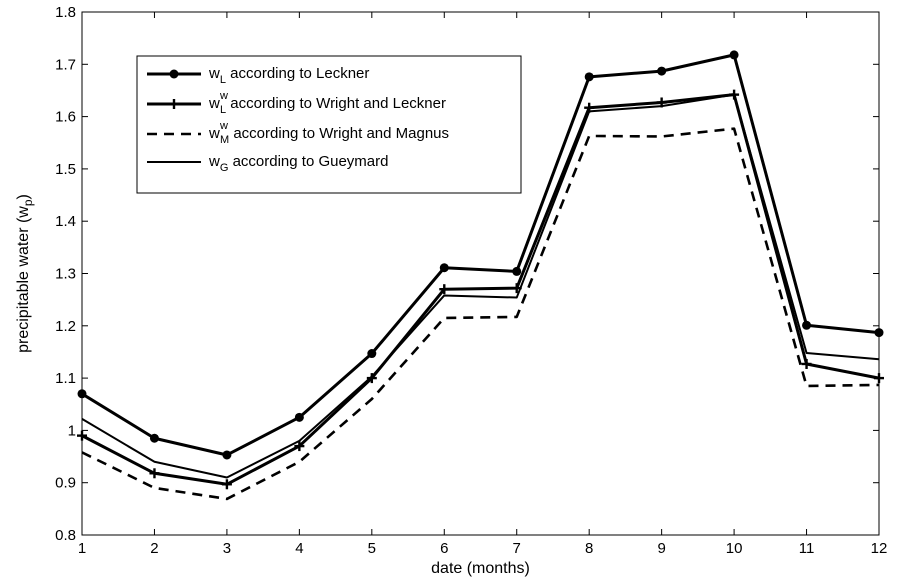 This screenshot has width=901, height=579. Describe the element at coordinates (65, 12) in the screenshot. I see `y-tick-label: 1.8` at that location.